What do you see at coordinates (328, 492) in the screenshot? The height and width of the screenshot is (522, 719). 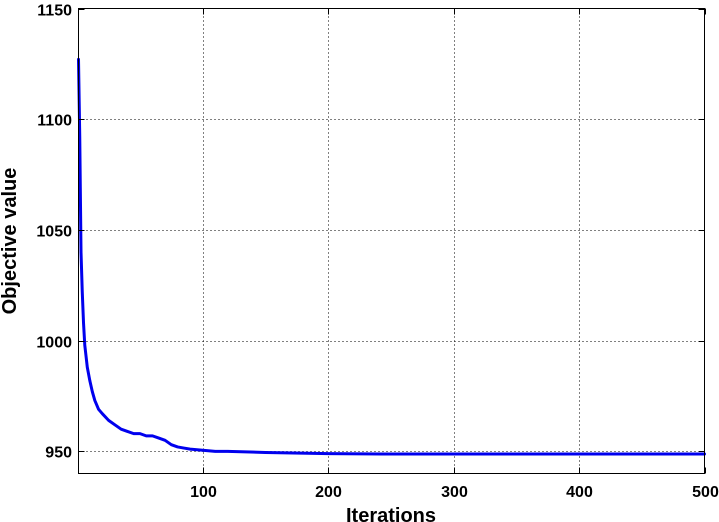 I see `x-tick-label: 200` at bounding box center [328, 492].